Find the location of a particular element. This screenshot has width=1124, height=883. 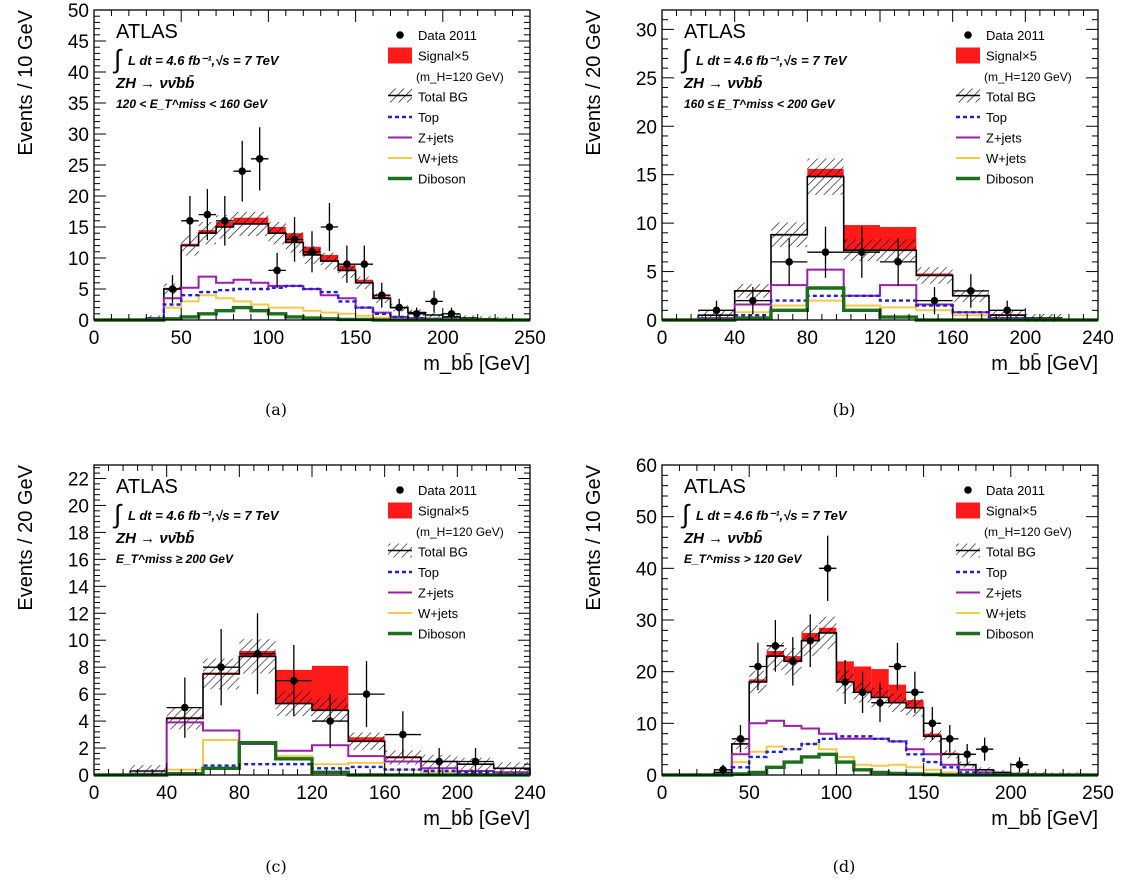

x-tick-label: 150 is located at coordinates (356, 338).